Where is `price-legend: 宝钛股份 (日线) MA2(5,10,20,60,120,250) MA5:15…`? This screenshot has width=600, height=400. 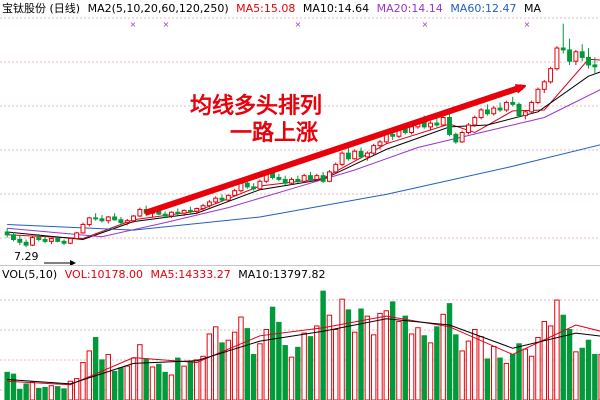
price-legend: 宝钛股份 (日线) MA2(5,10,20,60,120,250) MA5:15… is located at coordinates (273, 9).